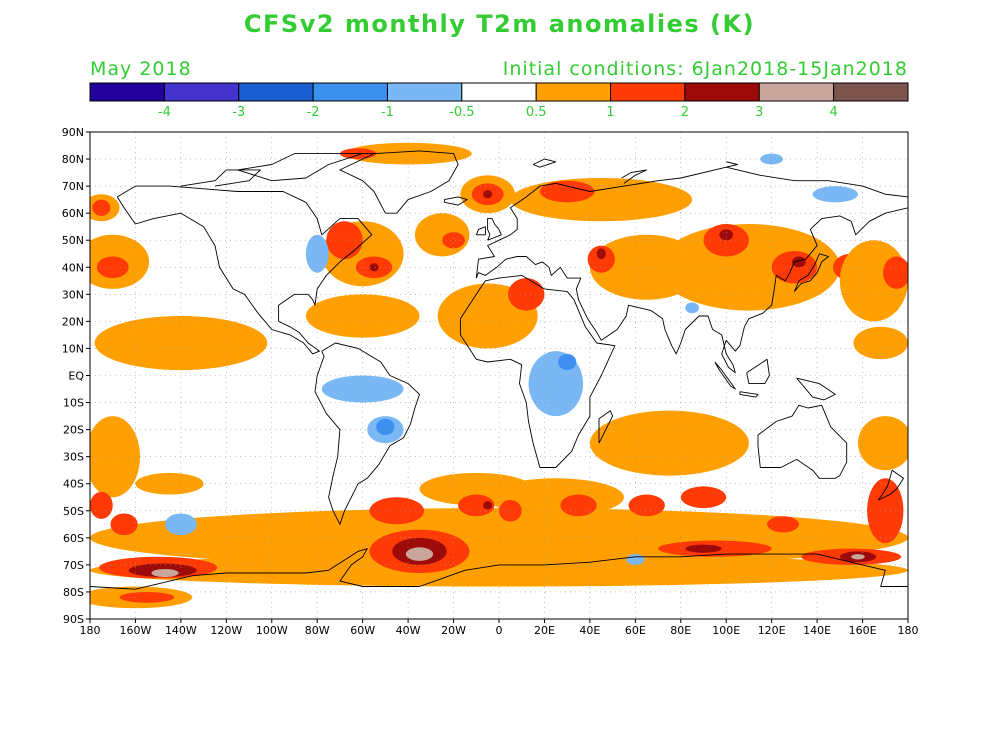  I want to click on colorbar, so click(499, 92).